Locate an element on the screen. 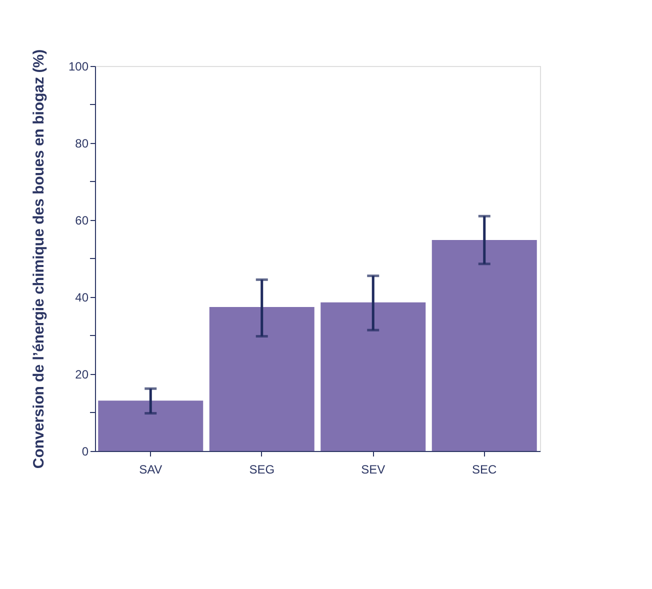  y-tick-label: 20 is located at coordinates (82, 375).